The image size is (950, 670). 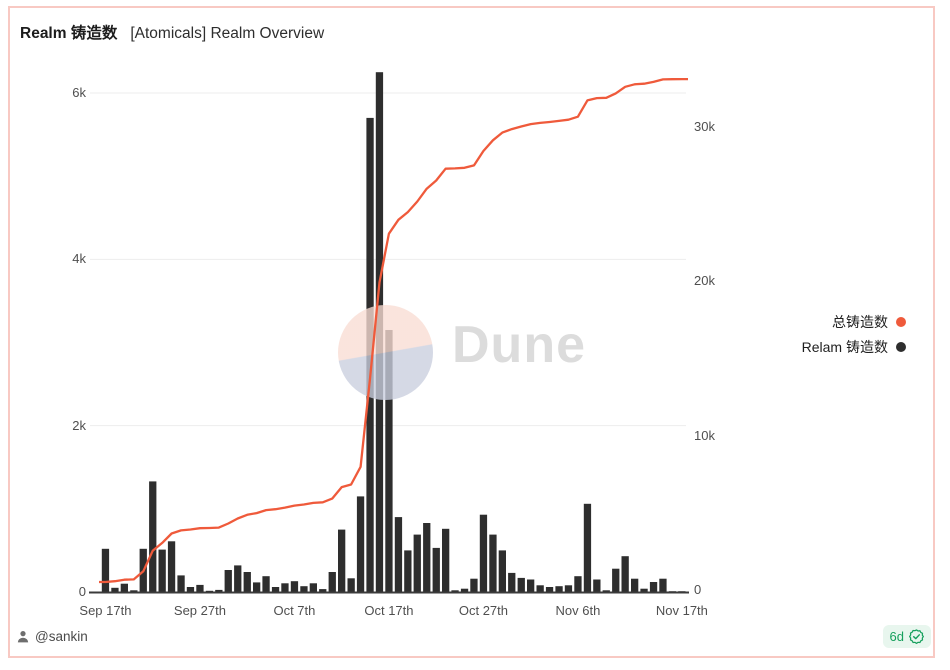 What do you see at coordinates (896, 636) in the screenshot?
I see `refresh-age-text: 6d` at bounding box center [896, 636].